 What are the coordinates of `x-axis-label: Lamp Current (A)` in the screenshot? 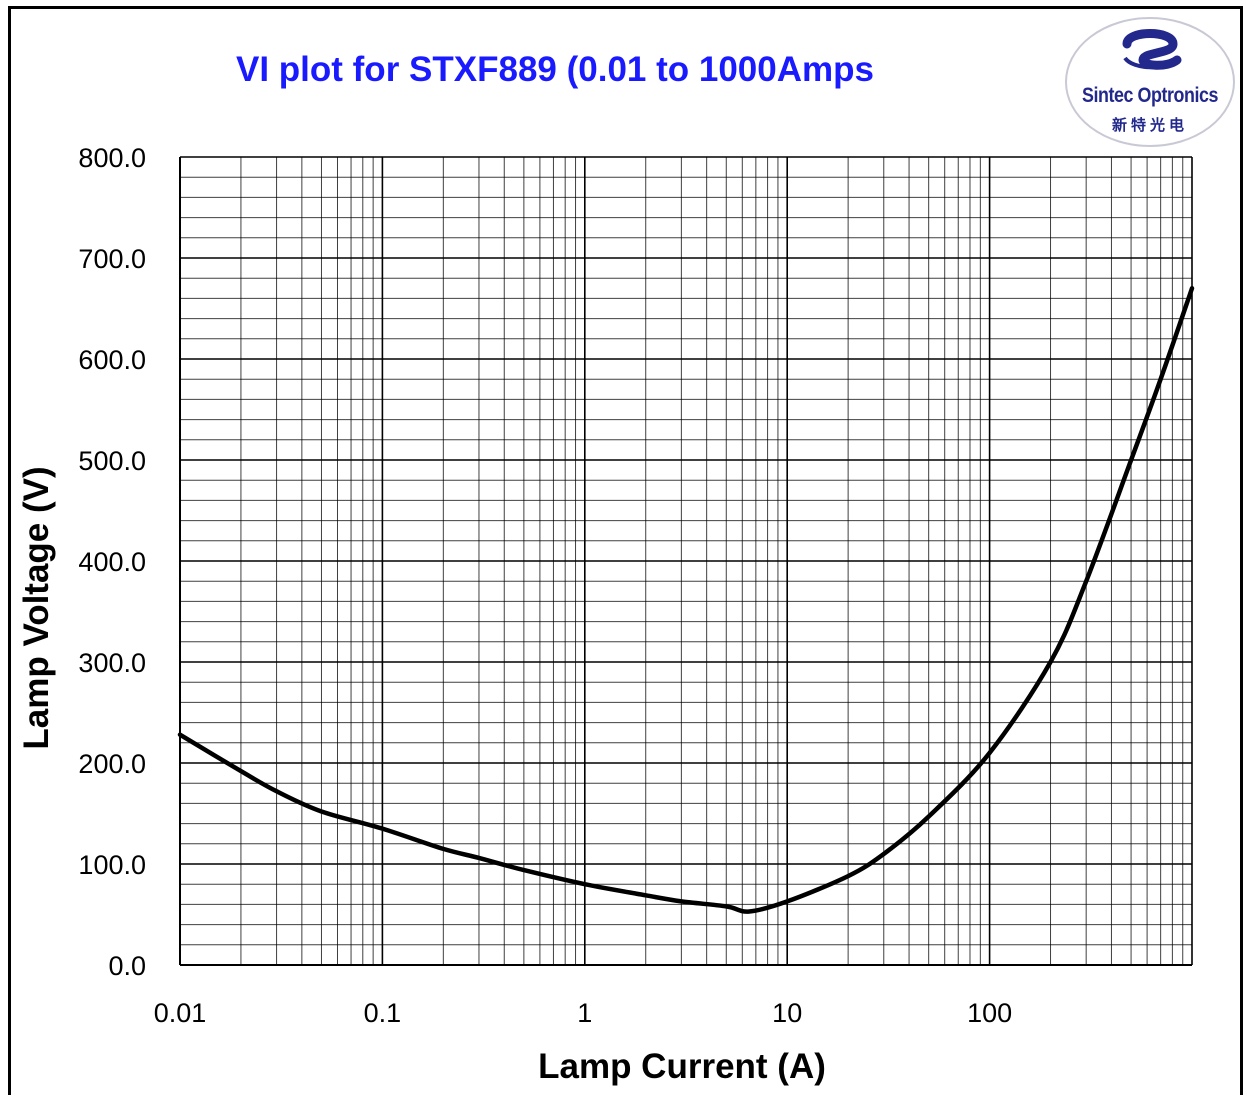 It's located at (682, 1066).